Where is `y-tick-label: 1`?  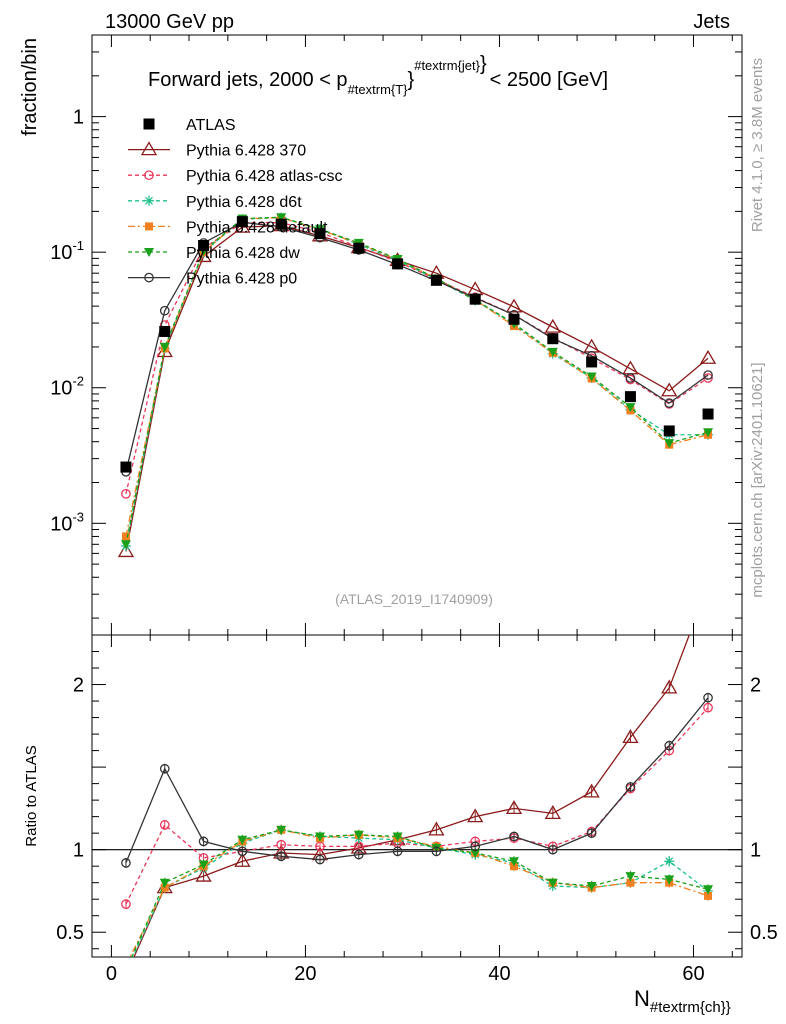 y-tick-label: 1 is located at coordinates (78, 118).